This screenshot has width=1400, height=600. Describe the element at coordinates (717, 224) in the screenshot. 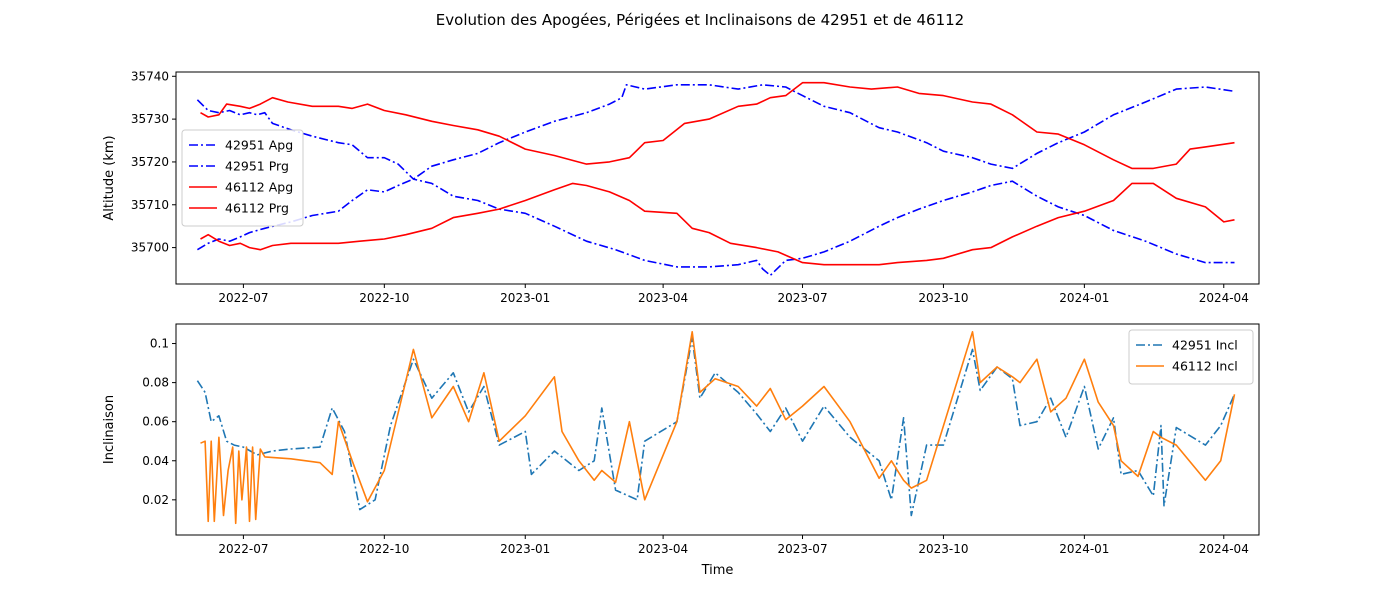

I see `series-line-46112-prg` at that location.